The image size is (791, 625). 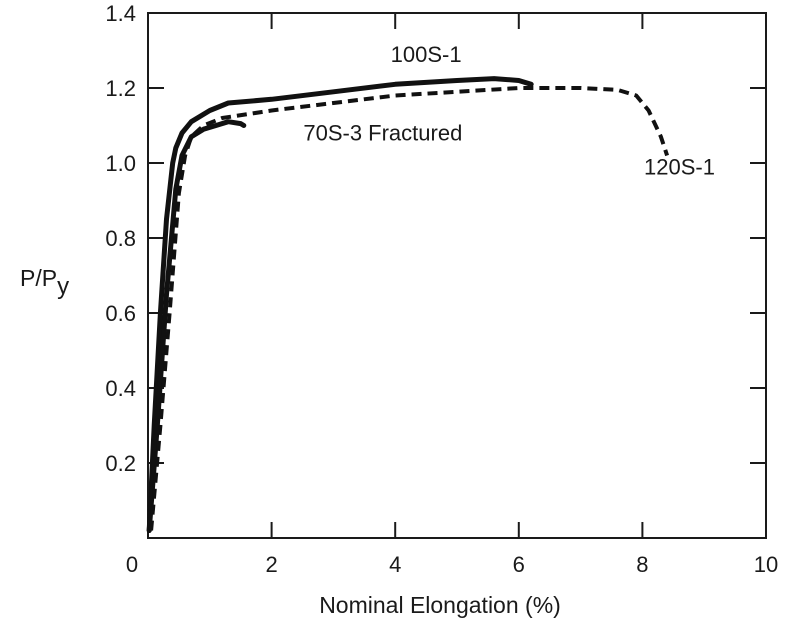 What do you see at coordinates (679, 166) in the screenshot?
I see `annotation-2: 120S-1` at bounding box center [679, 166].